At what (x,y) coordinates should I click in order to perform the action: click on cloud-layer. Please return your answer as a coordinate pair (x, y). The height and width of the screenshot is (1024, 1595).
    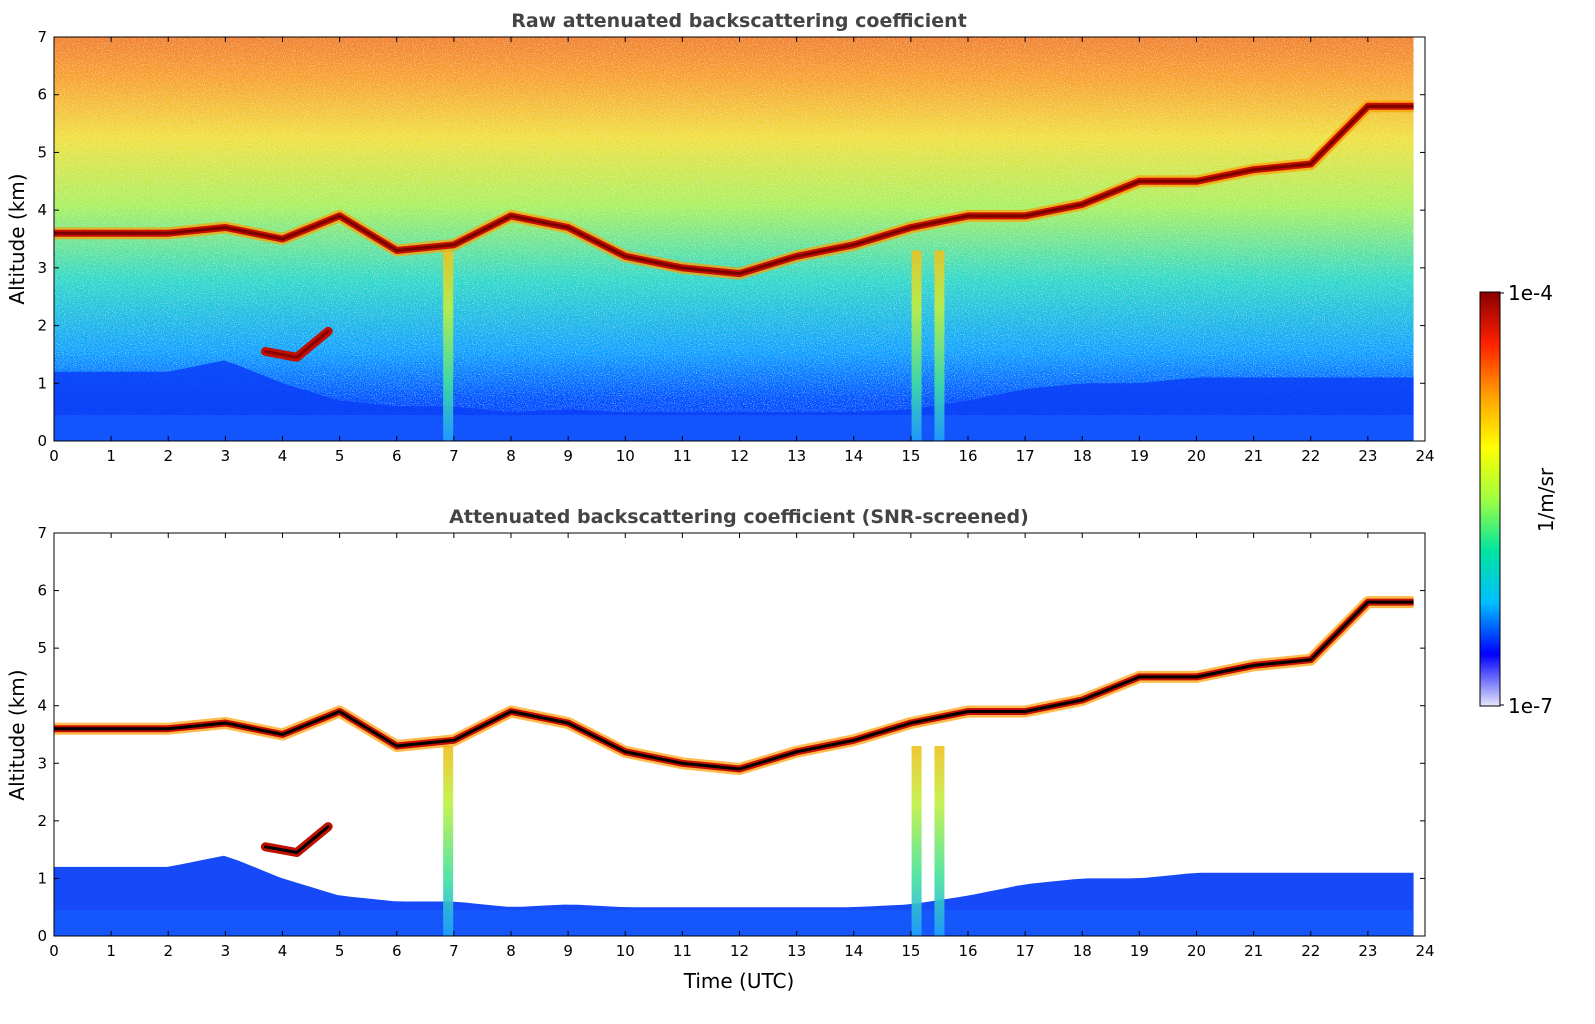
    Looking at the image, I should click on (734, 685).